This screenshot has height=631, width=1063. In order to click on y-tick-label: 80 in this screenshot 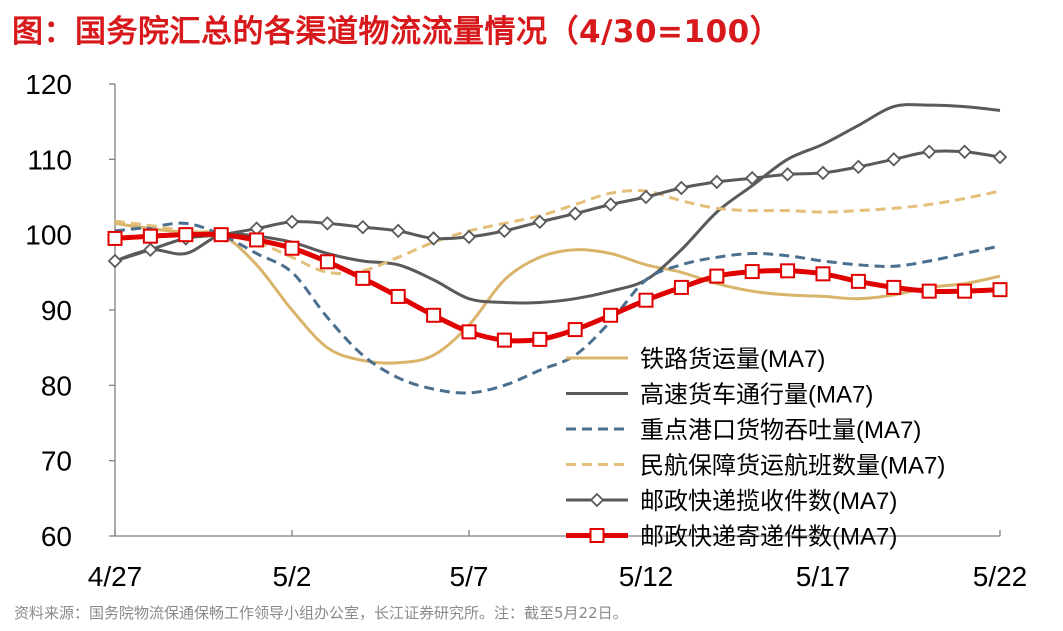, I will do `click(56, 385)`.